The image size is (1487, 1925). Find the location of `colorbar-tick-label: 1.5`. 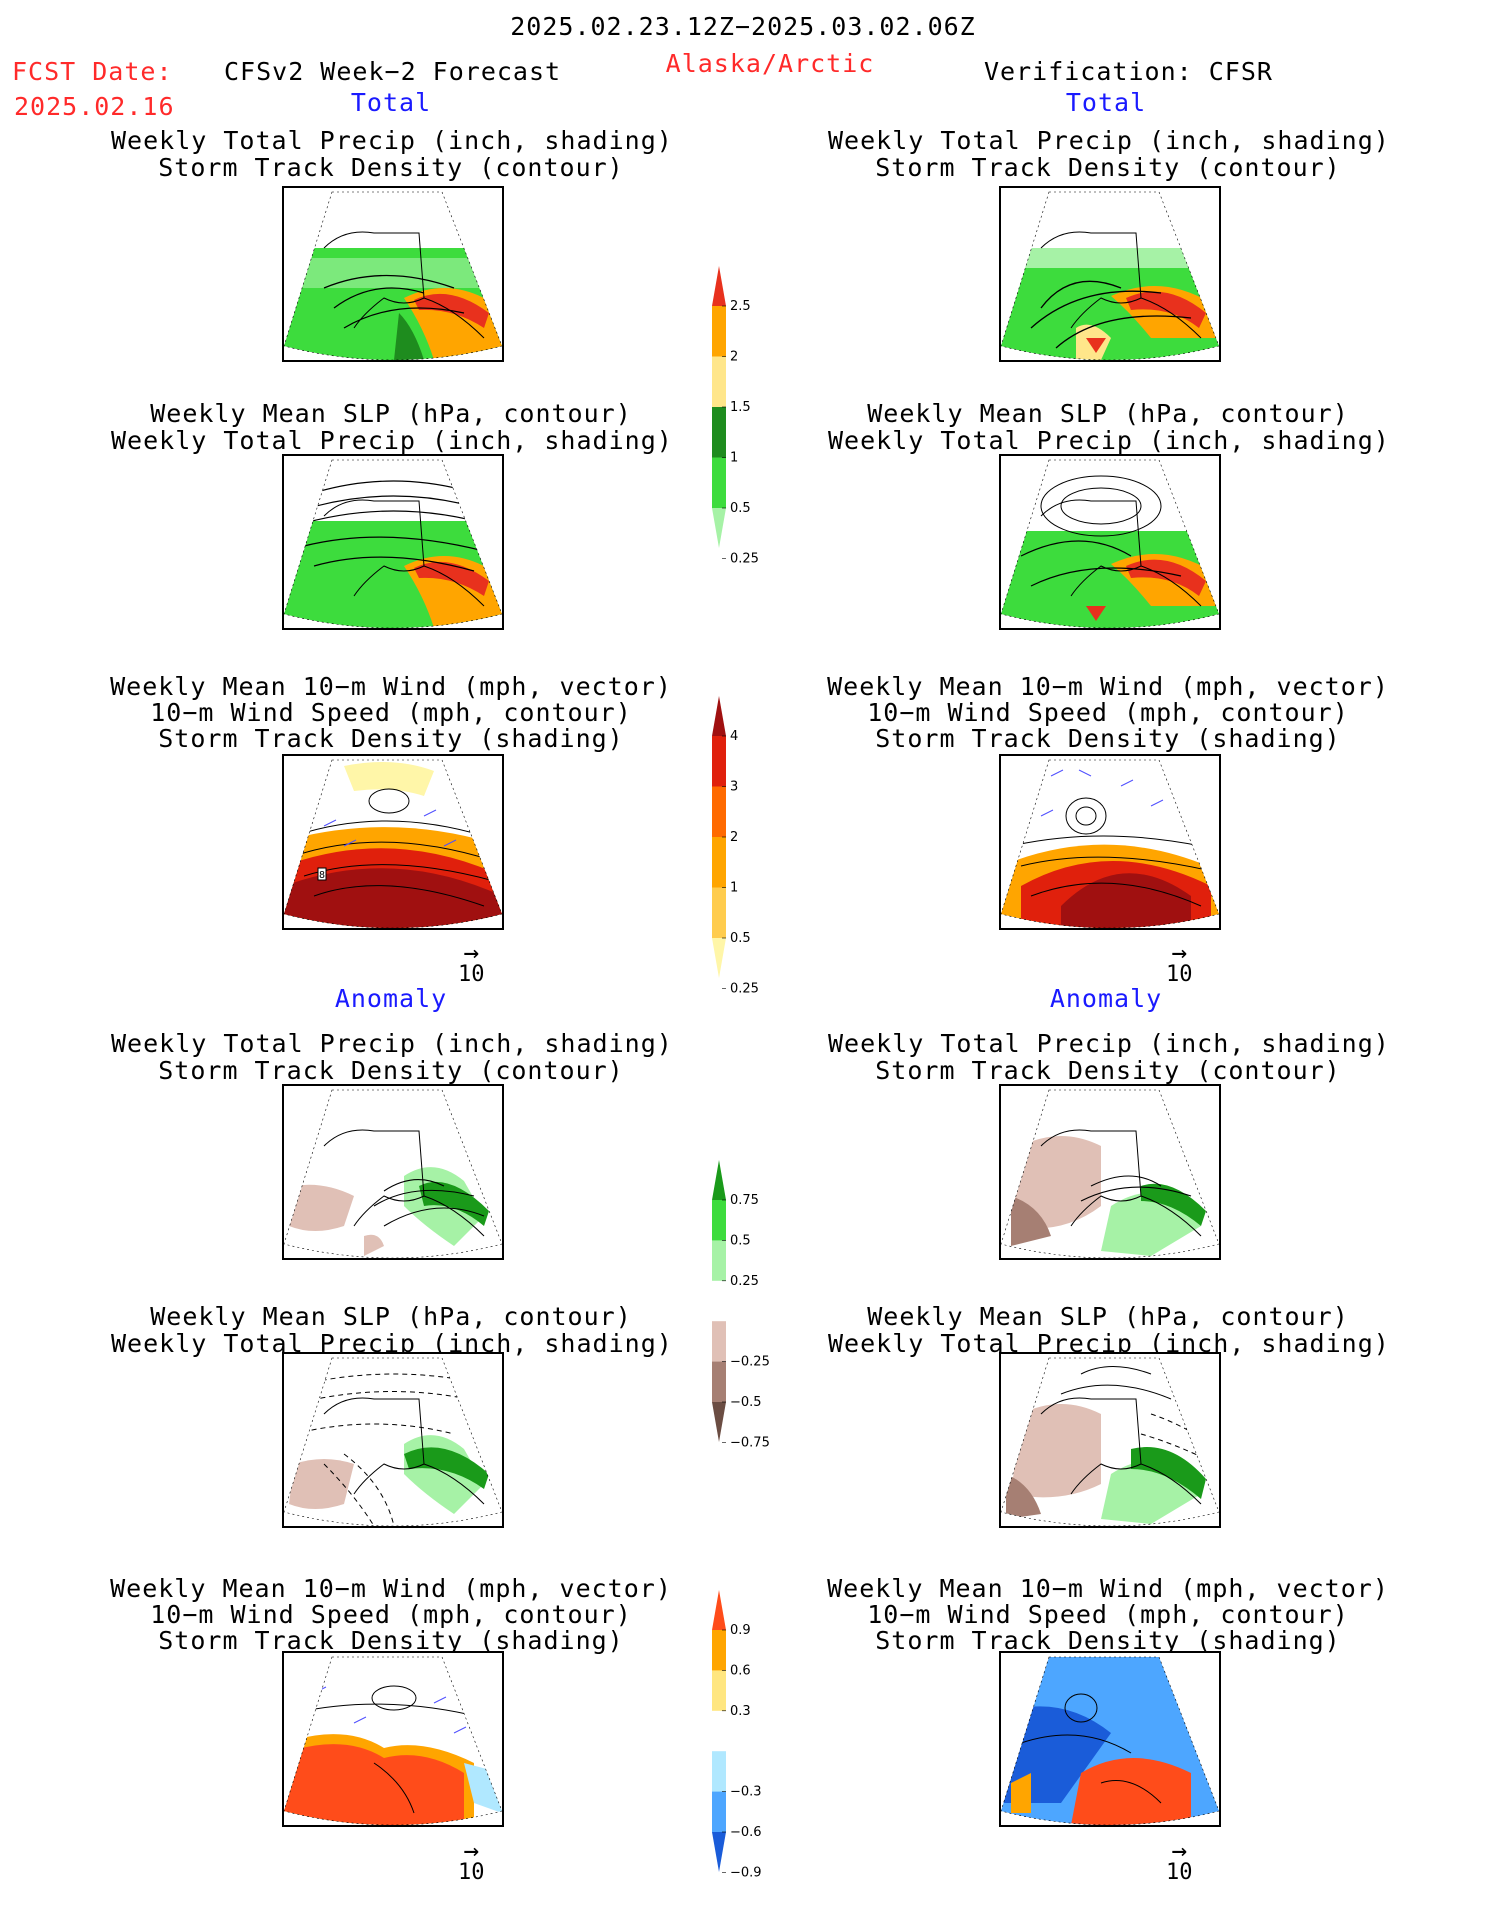

colorbar-tick-label: 1.5 is located at coordinates (740, 407).